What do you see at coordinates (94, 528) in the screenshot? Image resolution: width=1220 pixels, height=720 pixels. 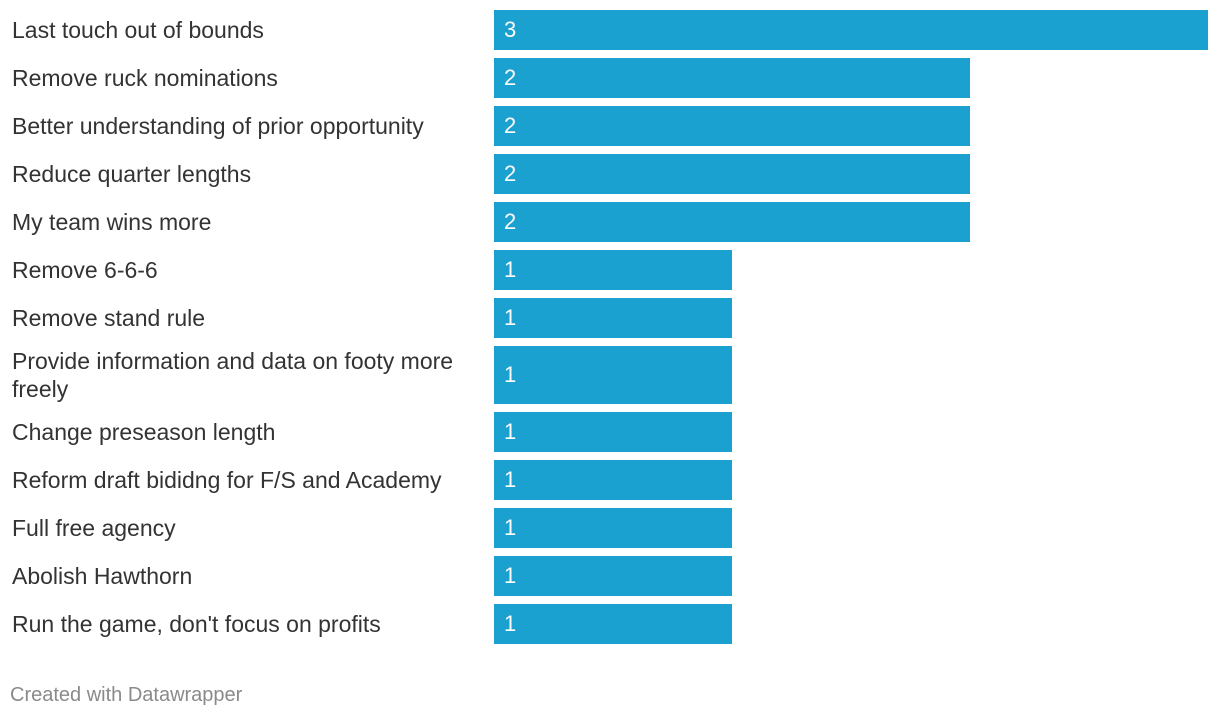 I see `category-label: Full free agency` at bounding box center [94, 528].